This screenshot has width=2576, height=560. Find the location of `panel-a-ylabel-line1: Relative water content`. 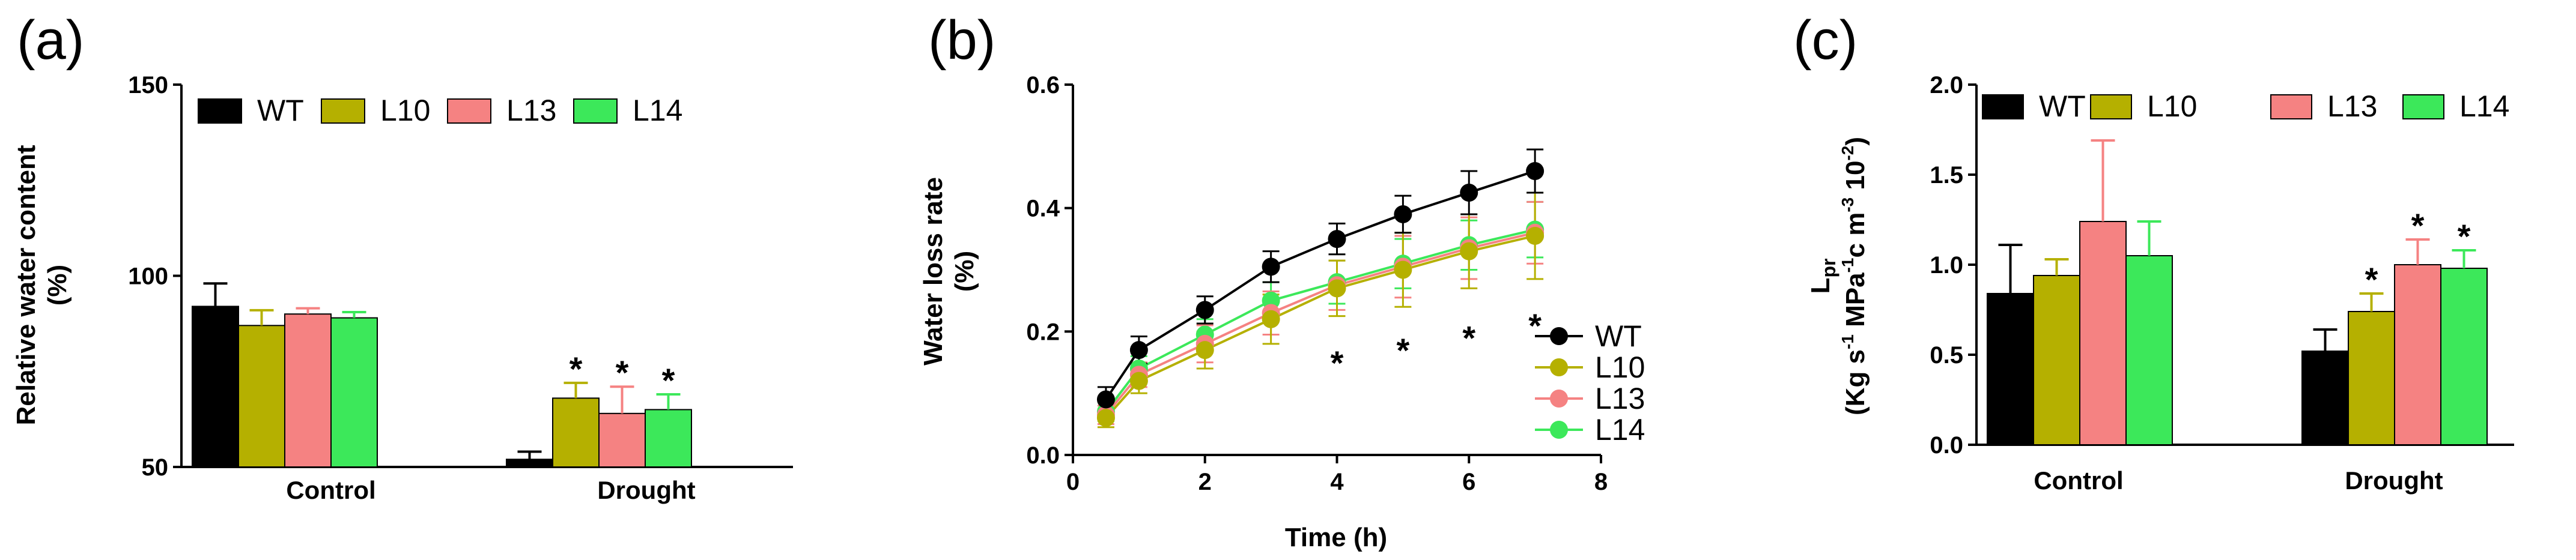

panel-a-ylabel-line1: Relative water content is located at coordinates (26, 285).